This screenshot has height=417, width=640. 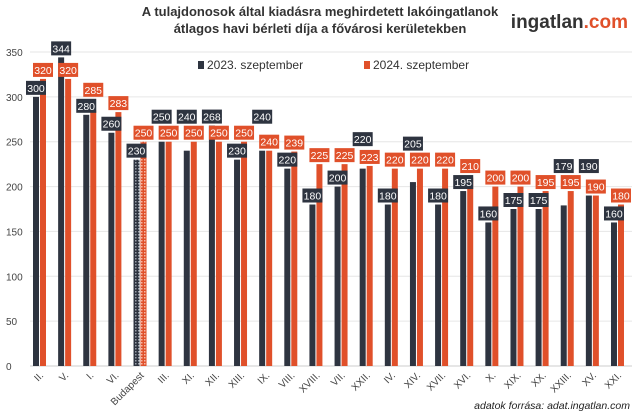 What do you see at coordinates (93, 91) in the screenshot?
I see `data-label: 285` at bounding box center [93, 91].